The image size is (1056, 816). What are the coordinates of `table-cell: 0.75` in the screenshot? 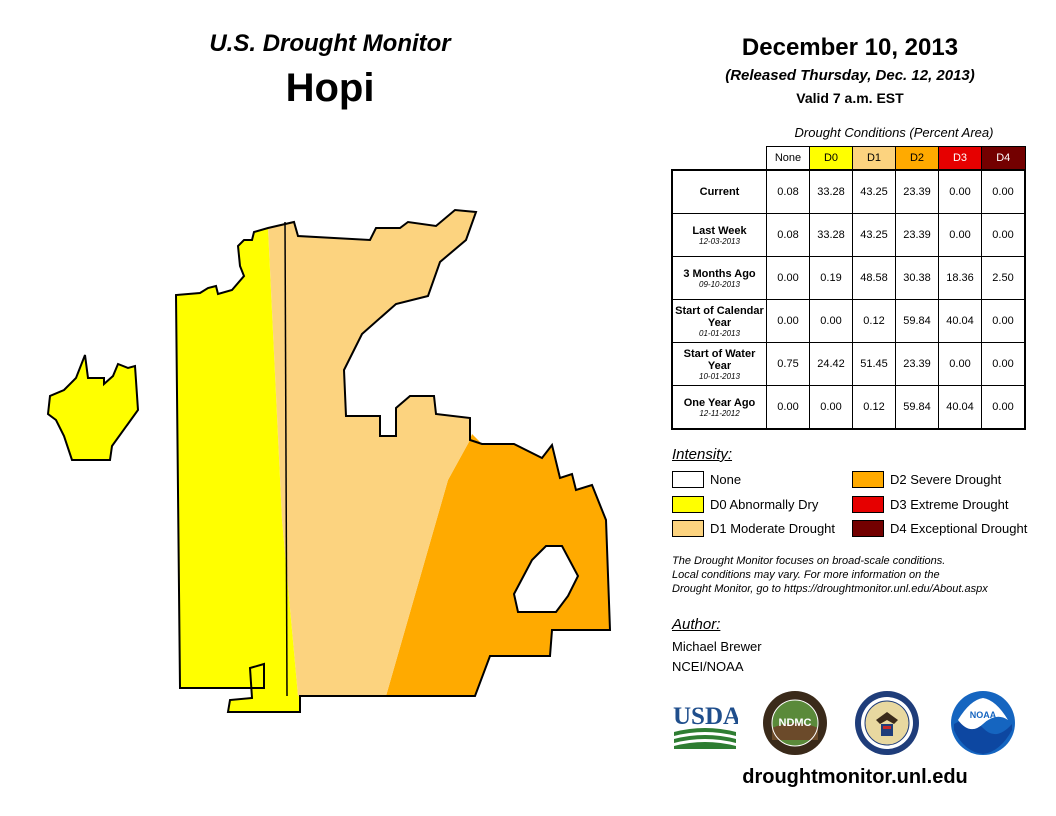 It's located at (788, 364).